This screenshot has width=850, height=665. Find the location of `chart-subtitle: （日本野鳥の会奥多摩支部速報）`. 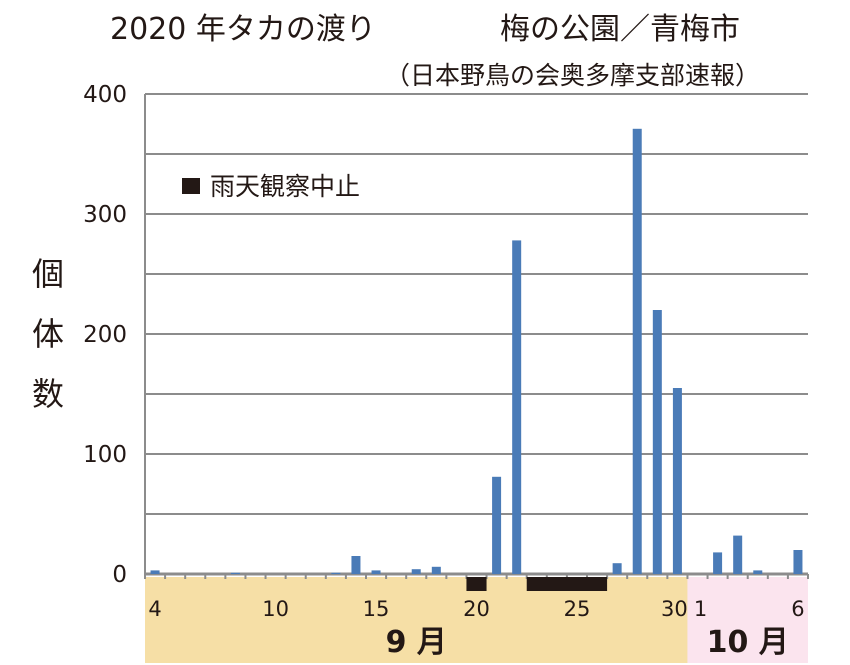

chart-subtitle: （日本野鳥の会奥多摩支部速報） is located at coordinates (573, 75).